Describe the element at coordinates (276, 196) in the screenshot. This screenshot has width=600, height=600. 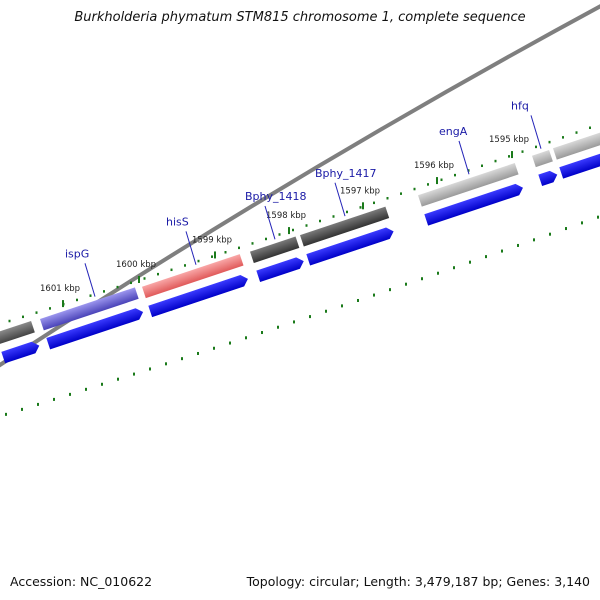
I see `gene-label: Bphy_1418` at that location.